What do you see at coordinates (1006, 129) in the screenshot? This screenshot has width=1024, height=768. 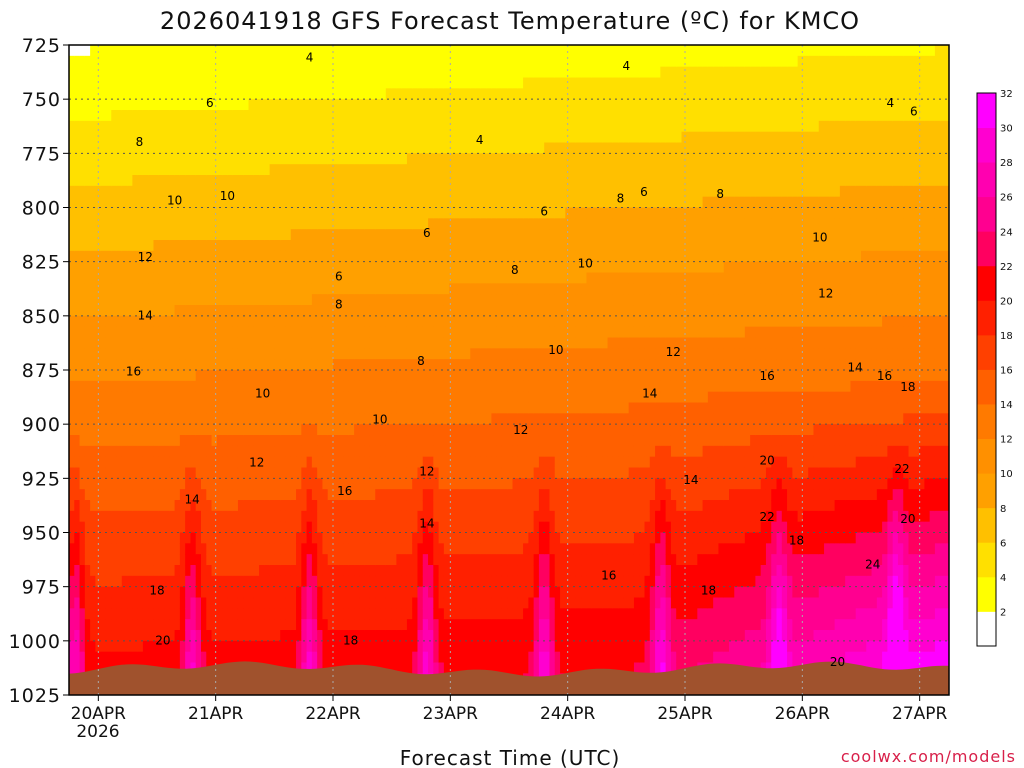 I see `colorbar-label: 30` at bounding box center [1006, 129].